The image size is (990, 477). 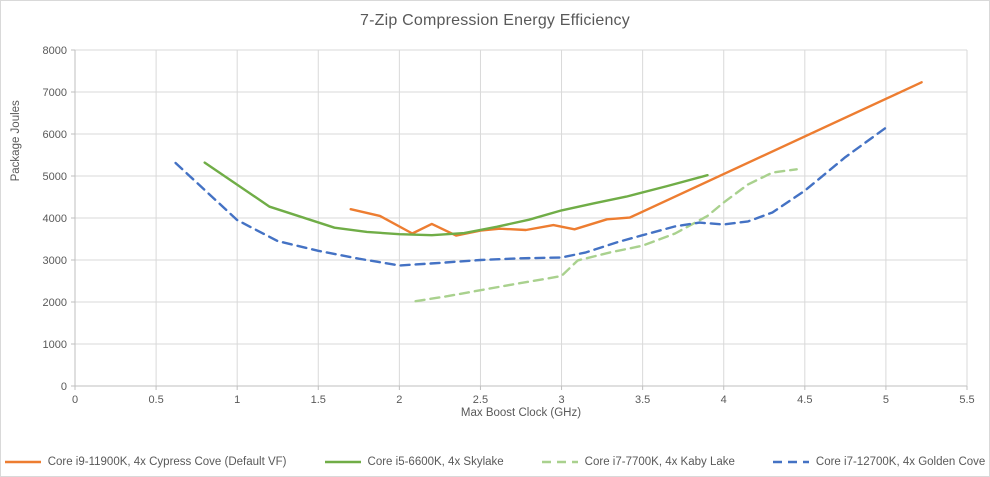 I want to click on x-tick-label: 3.5, so click(x=642, y=400).